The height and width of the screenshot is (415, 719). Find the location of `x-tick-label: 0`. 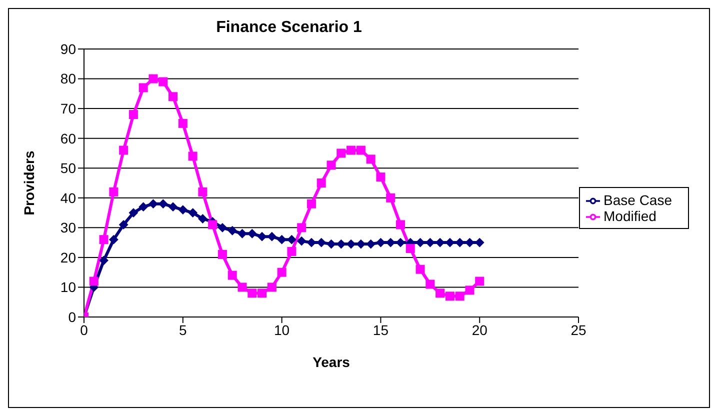

x-tick-label: 0 is located at coordinates (84, 330).